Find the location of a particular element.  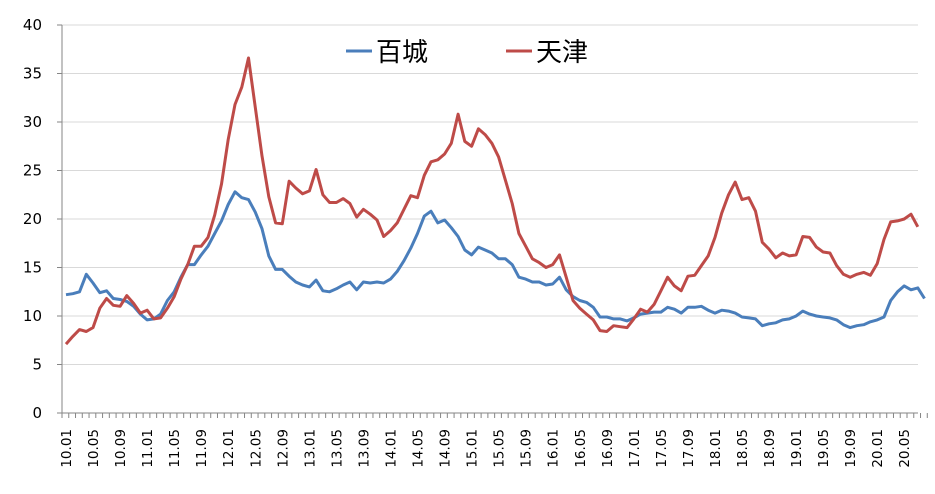

x-tick-label: 17.09 is located at coordinates (689, 448).